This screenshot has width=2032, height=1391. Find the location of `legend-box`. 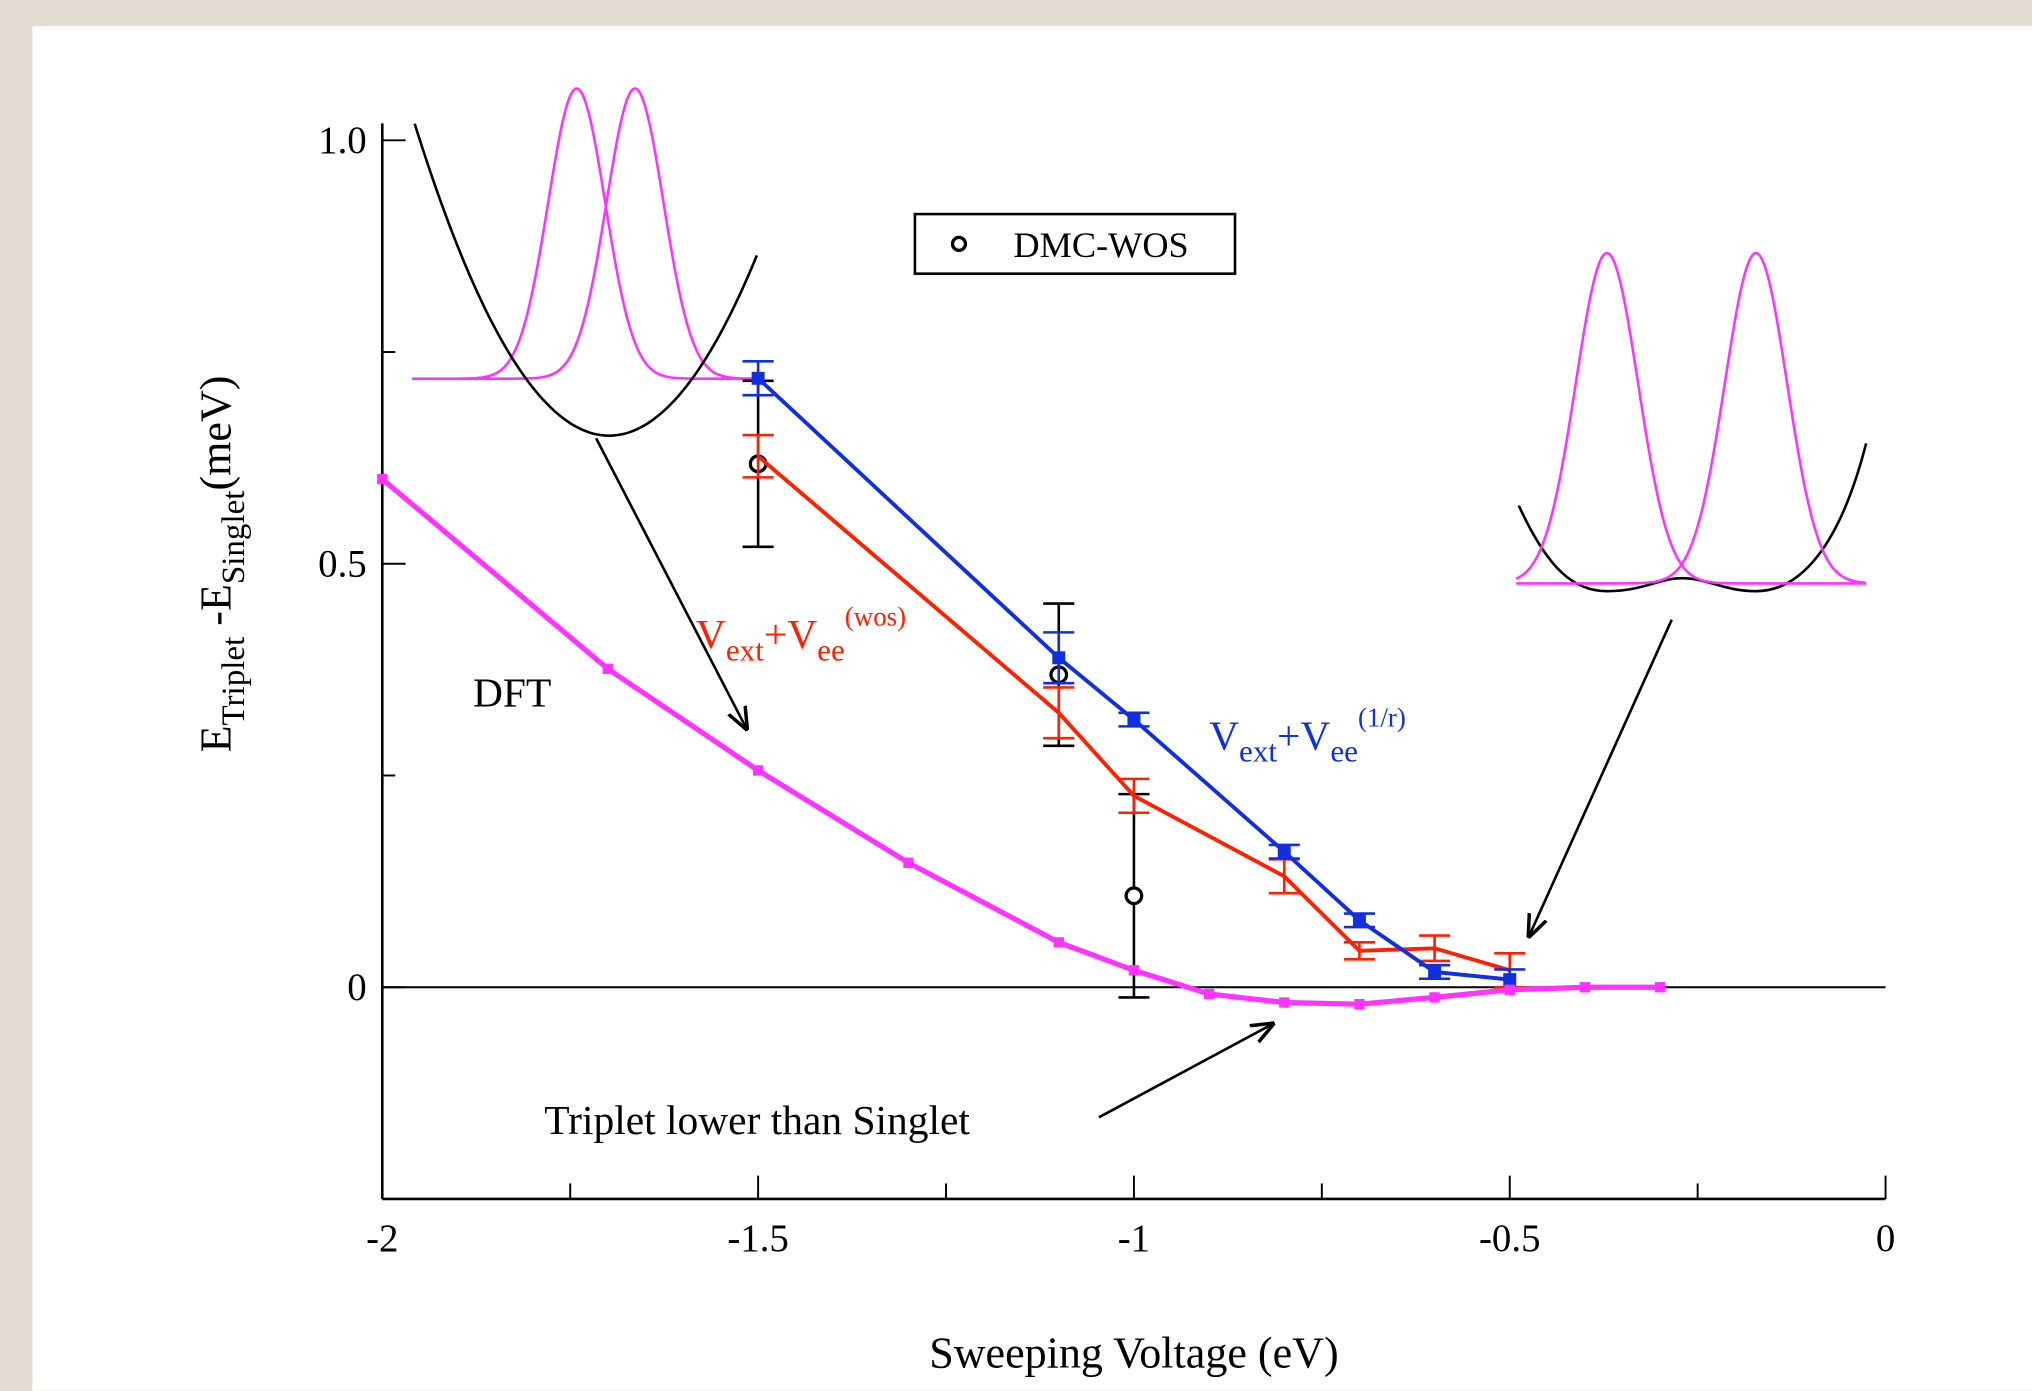

legend-box is located at coordinates (1075, 243).